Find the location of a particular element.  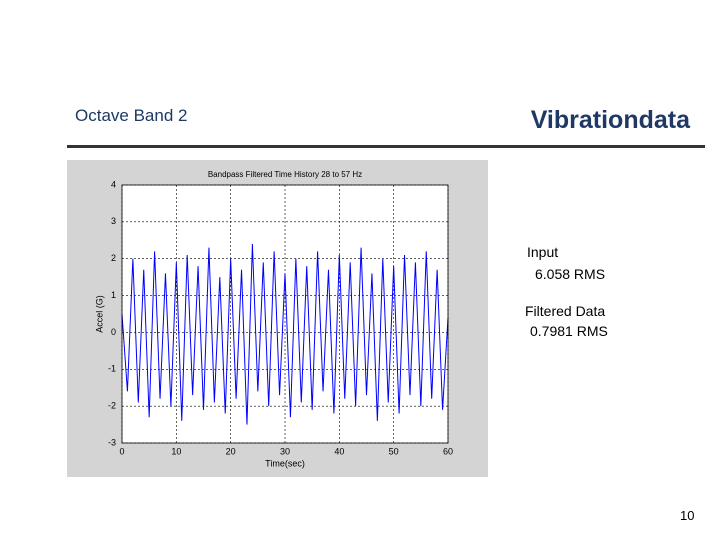

note: 6.058 RMS is located at coordinates (570, 274).